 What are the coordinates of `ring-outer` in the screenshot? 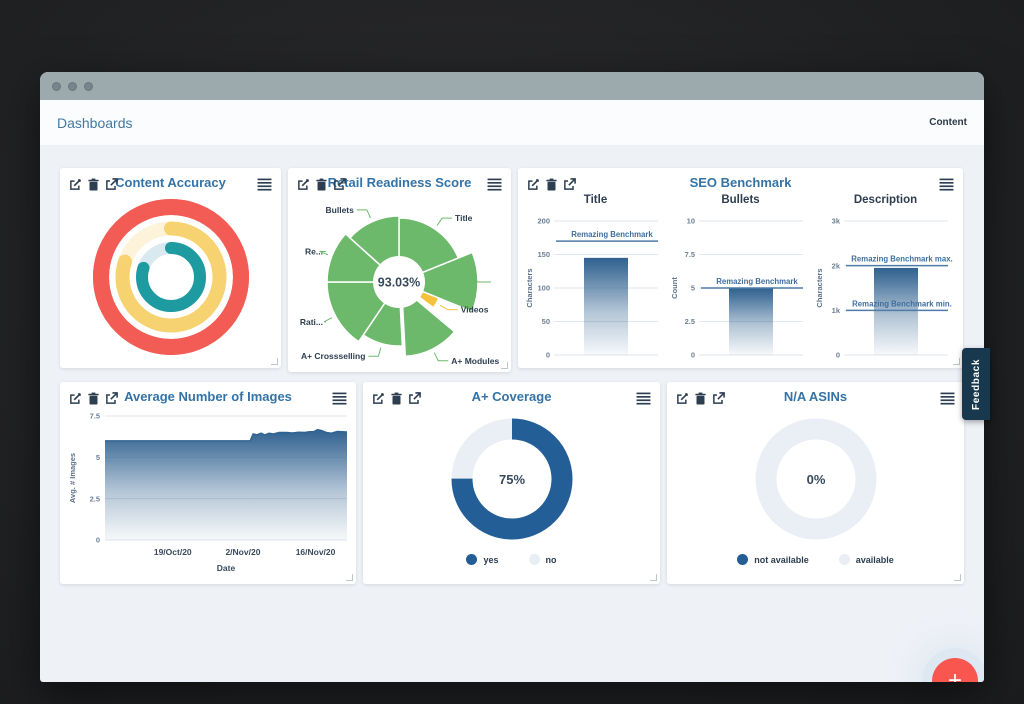 It's located at (170, 277).